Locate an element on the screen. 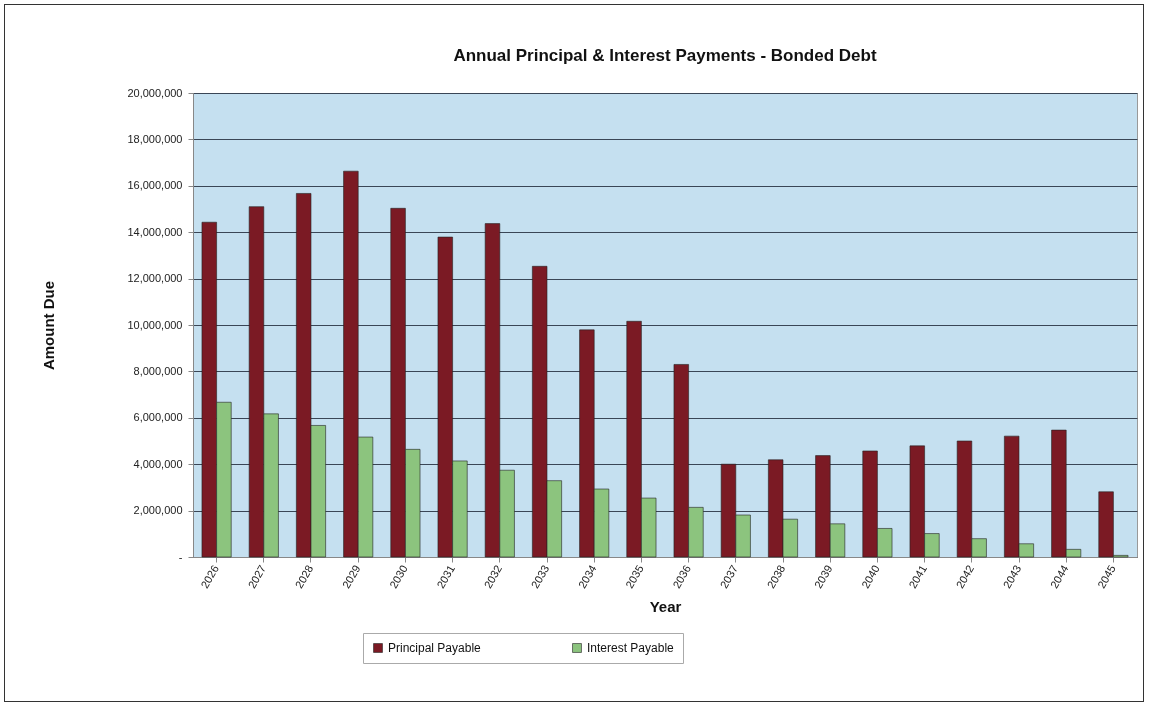 Image resolution: width=1151 pixels, height=709 pixels. y-tick-label: 20,000,000 is located at coordinates (155, 92).